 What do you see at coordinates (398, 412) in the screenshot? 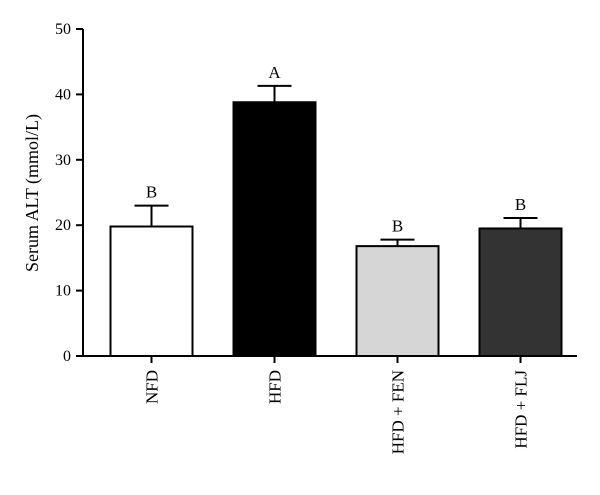
I see `category-label: HFD + FEN` at bounding box center [398, 412].